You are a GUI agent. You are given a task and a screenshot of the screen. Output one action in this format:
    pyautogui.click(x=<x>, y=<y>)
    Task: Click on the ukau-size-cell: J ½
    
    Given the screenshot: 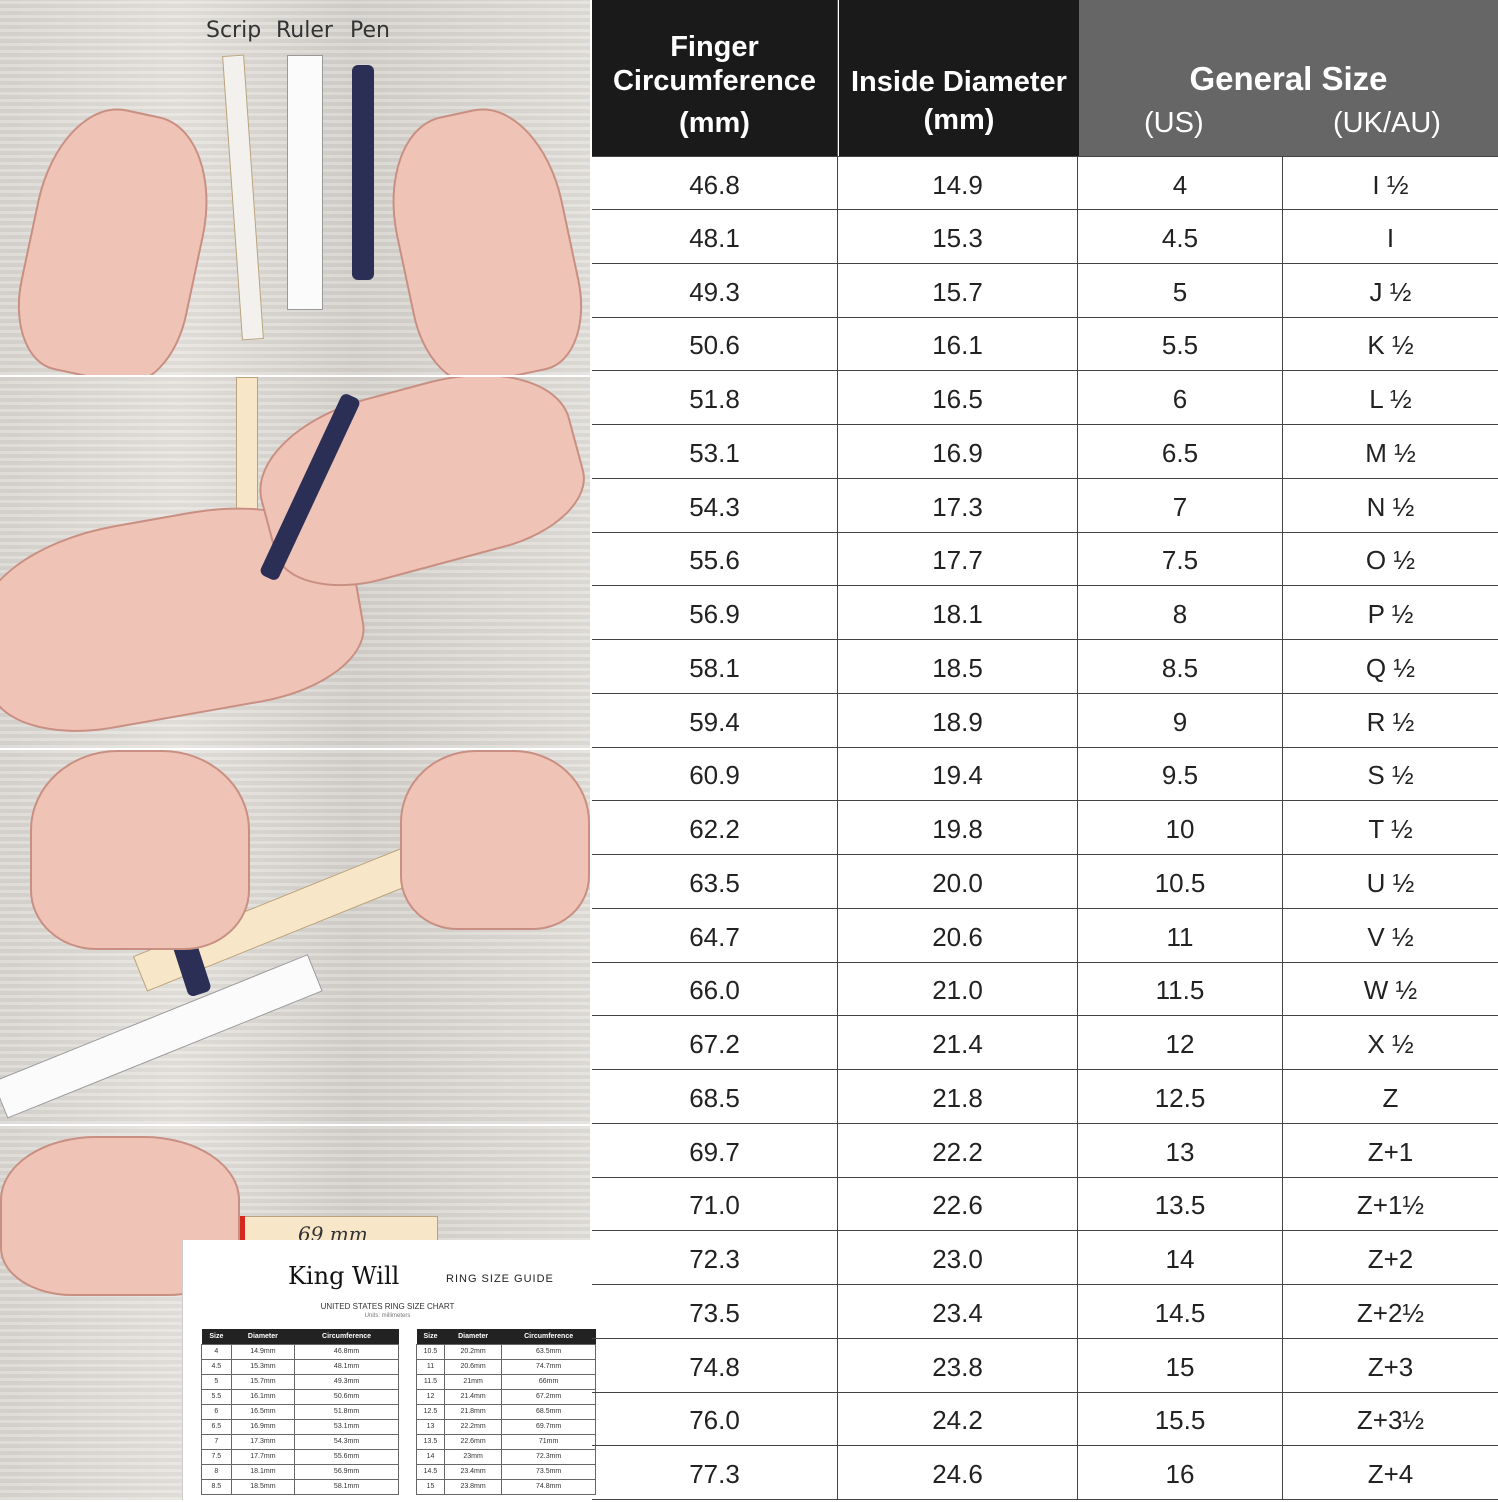 What is the action you would take?
    pyautogui.click(x=1390, y=291)
    